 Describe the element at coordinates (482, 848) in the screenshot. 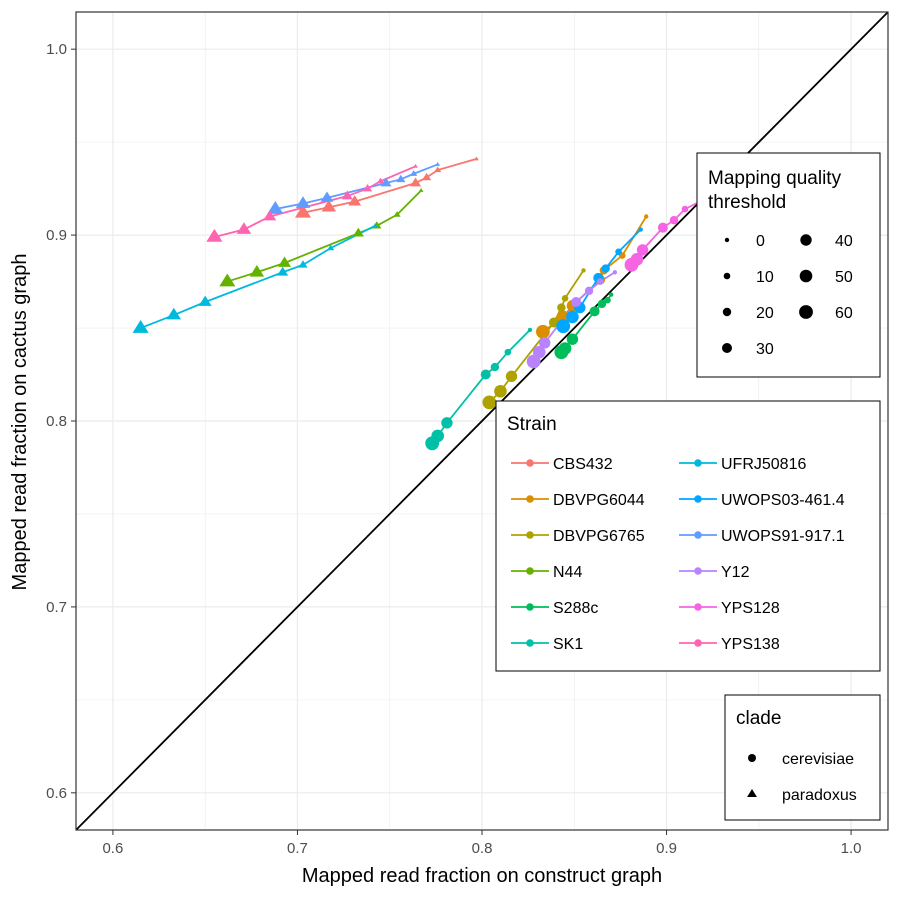

I see `x-tick-label: 0.8` at that location.